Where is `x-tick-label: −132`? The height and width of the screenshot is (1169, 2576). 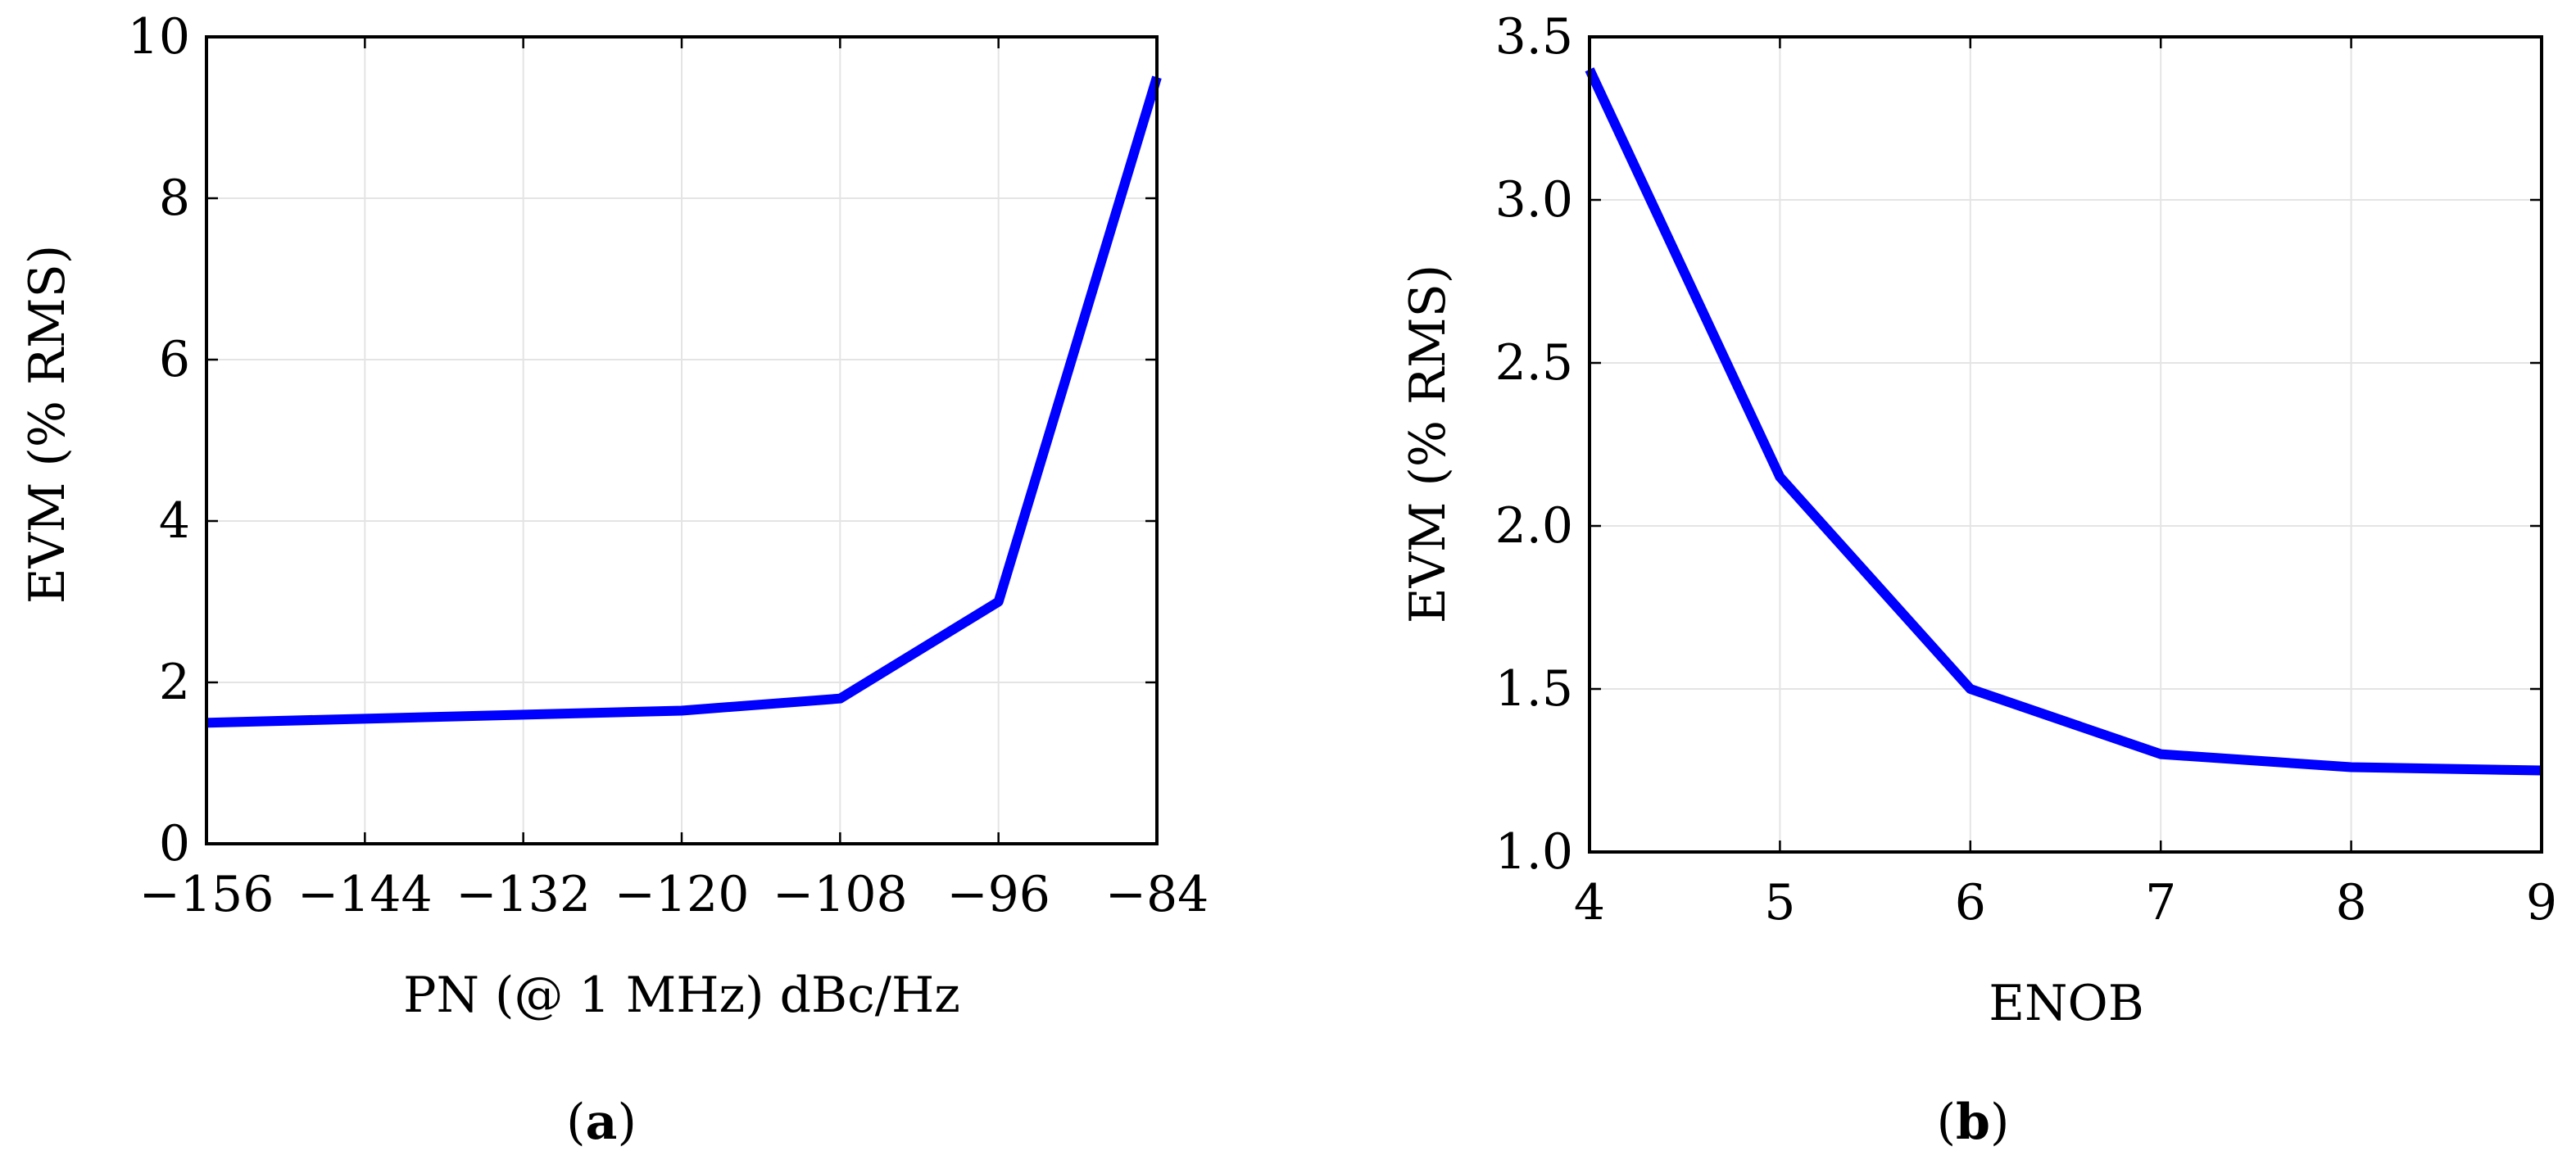 x-tick-label: −132 is located at coordinates (523, 894).